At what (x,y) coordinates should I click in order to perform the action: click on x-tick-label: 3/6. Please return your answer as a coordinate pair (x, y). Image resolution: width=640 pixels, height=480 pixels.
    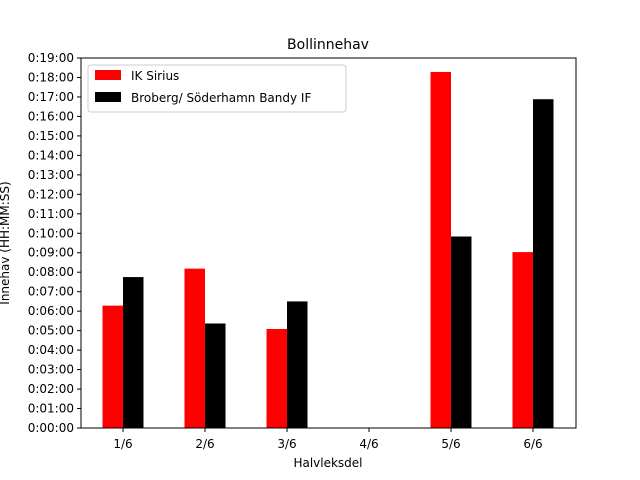
    Looking at the image, I should click on (286, 444).